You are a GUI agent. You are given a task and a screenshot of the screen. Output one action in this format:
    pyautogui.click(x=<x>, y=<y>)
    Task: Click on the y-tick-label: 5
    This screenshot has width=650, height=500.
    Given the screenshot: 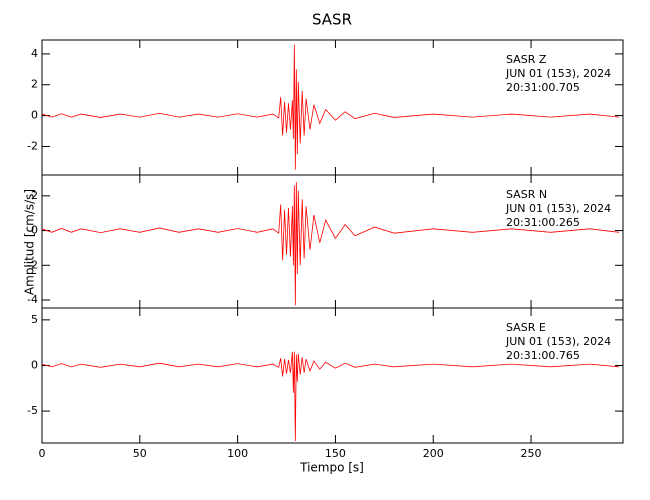 What is the action you would take?
    pyautogui.click(x=34, y=319)
    